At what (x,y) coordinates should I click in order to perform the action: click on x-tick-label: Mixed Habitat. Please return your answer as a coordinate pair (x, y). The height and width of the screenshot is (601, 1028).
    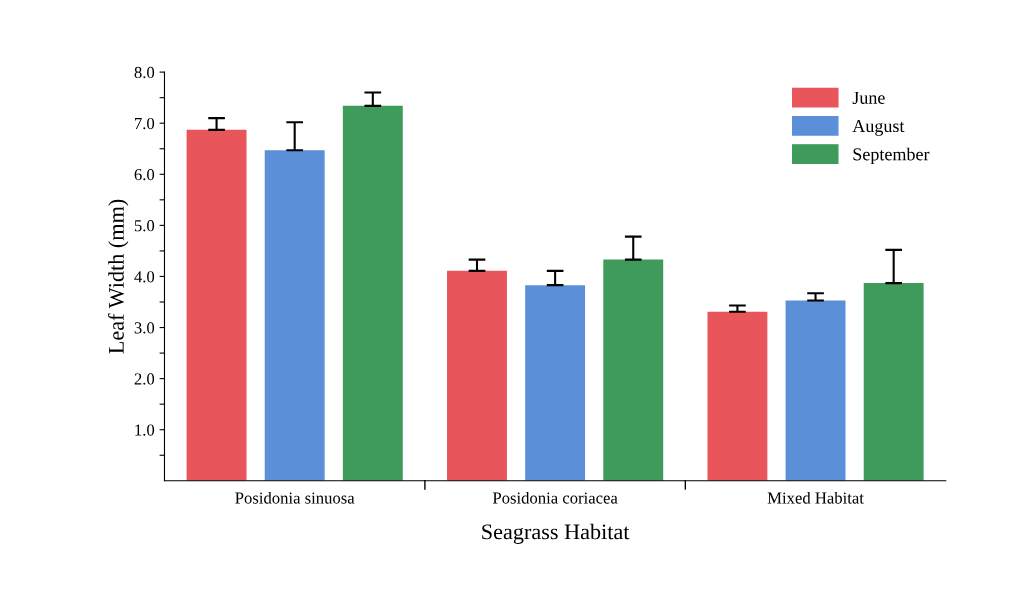
    Looking at the image, I should click on (815, 497).